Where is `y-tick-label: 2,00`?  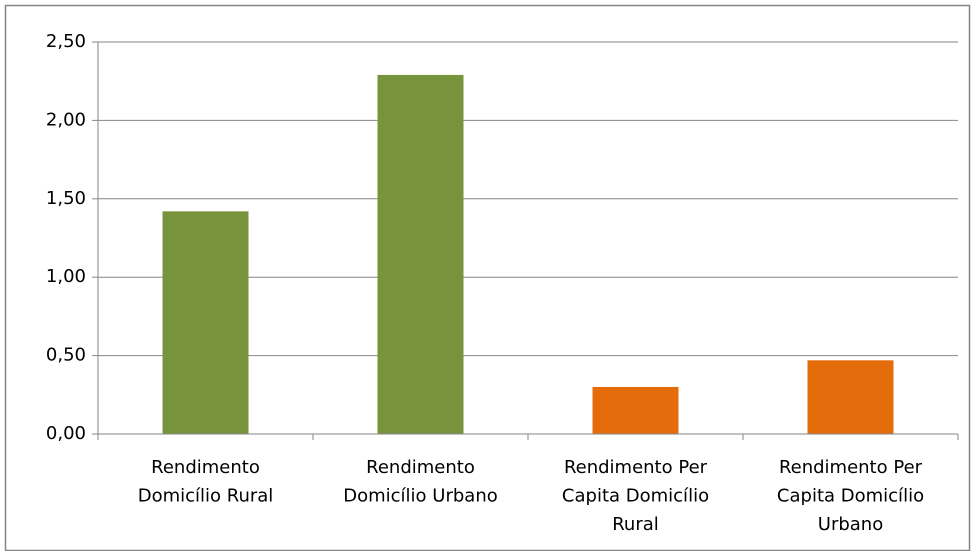
y-tick-label: 2,00 is located at coordinates (66, 119).